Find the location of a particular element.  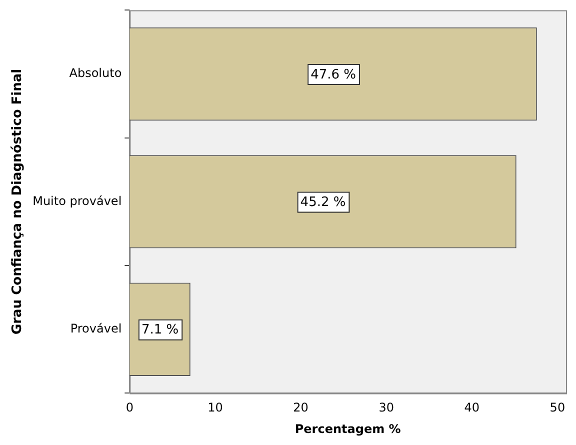

x-tick-label: 0 is located at coordinates (130, 407).